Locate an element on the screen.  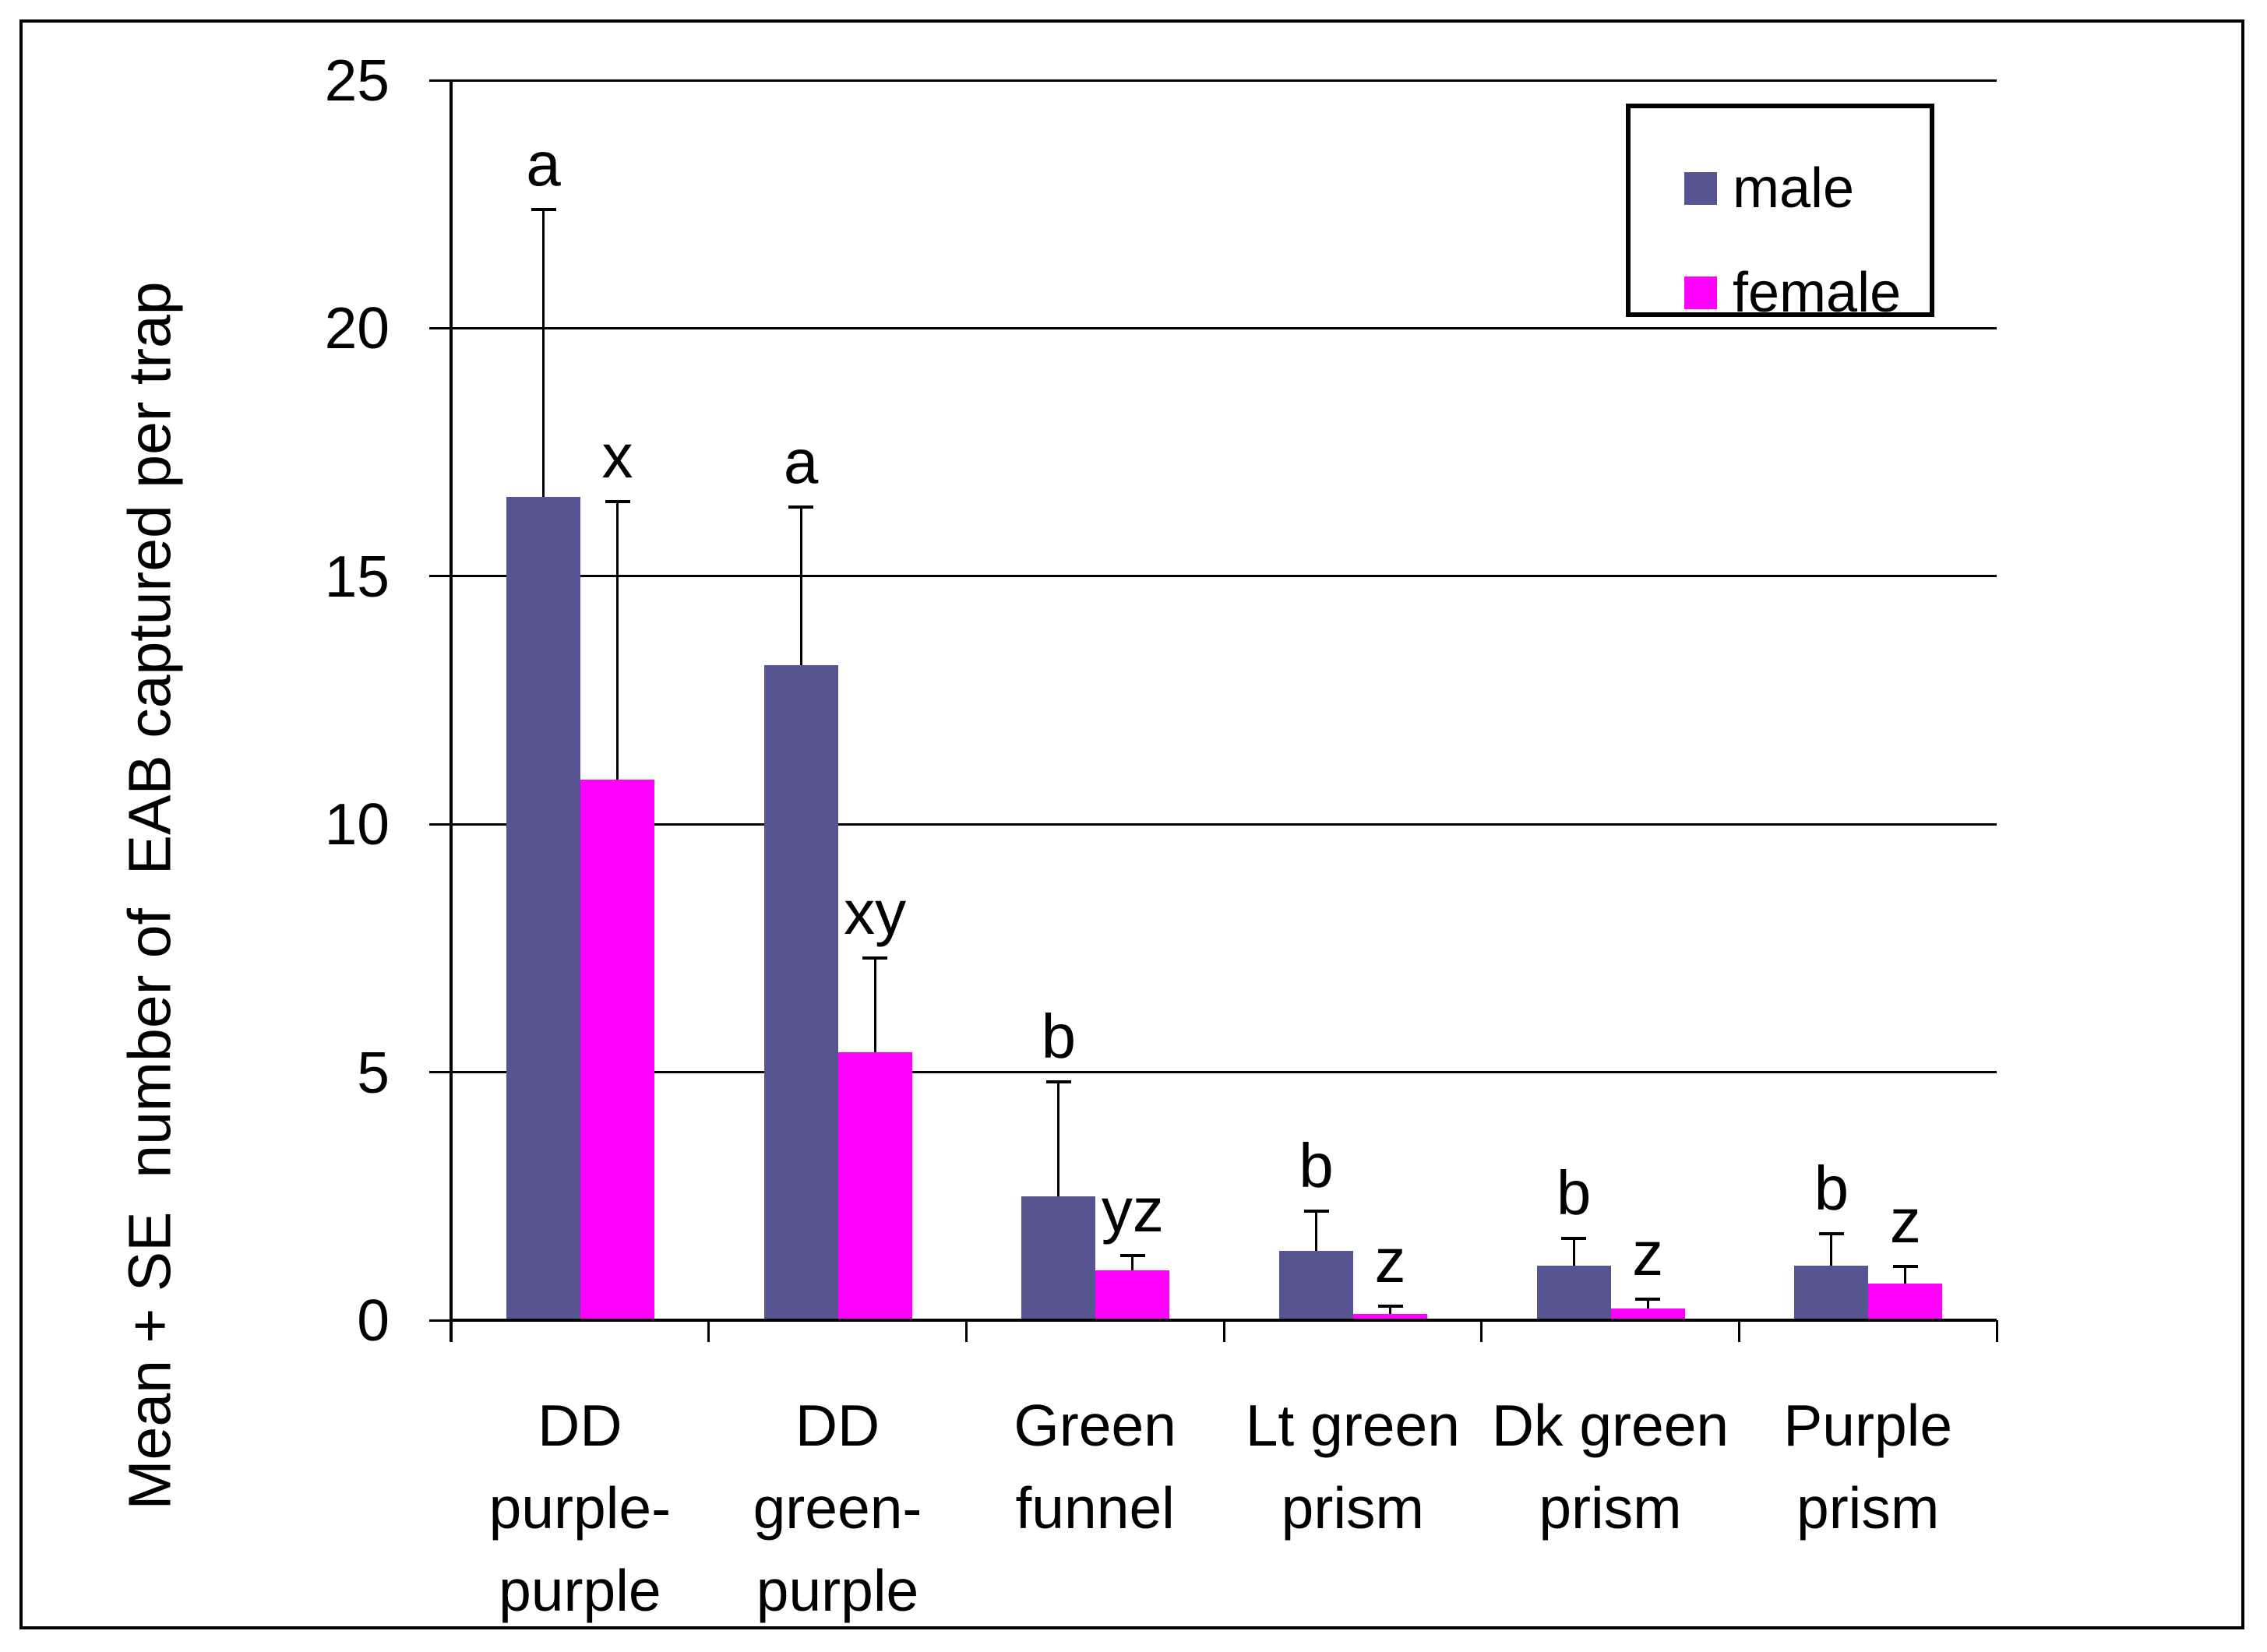
x-category-label-3: Green funnel is located at coordinates (1095, 1466).